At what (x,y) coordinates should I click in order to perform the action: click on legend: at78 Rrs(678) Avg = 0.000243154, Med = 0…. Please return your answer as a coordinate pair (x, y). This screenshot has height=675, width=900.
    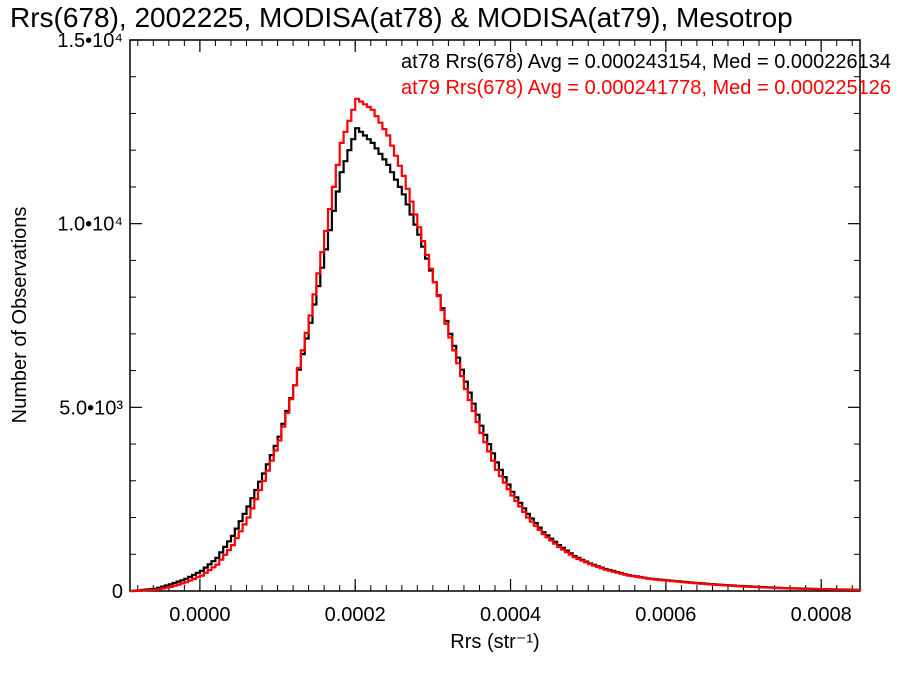
    Looking at the image, I should click on (646, 75).